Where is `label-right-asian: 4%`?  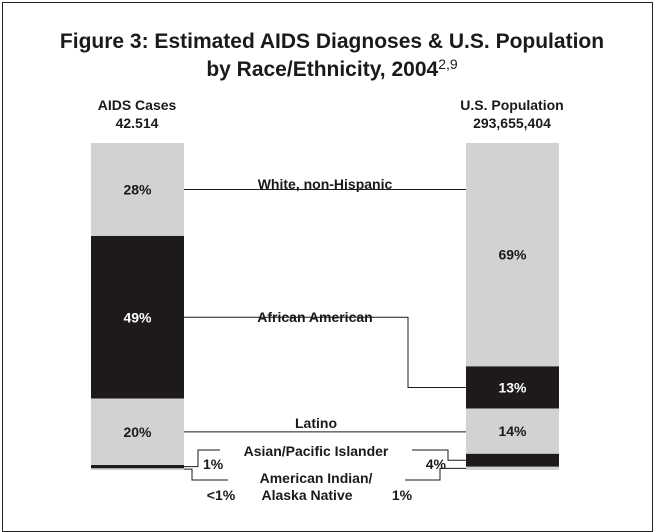 label-right-asian: 4% is located at coordinates (436, 464).